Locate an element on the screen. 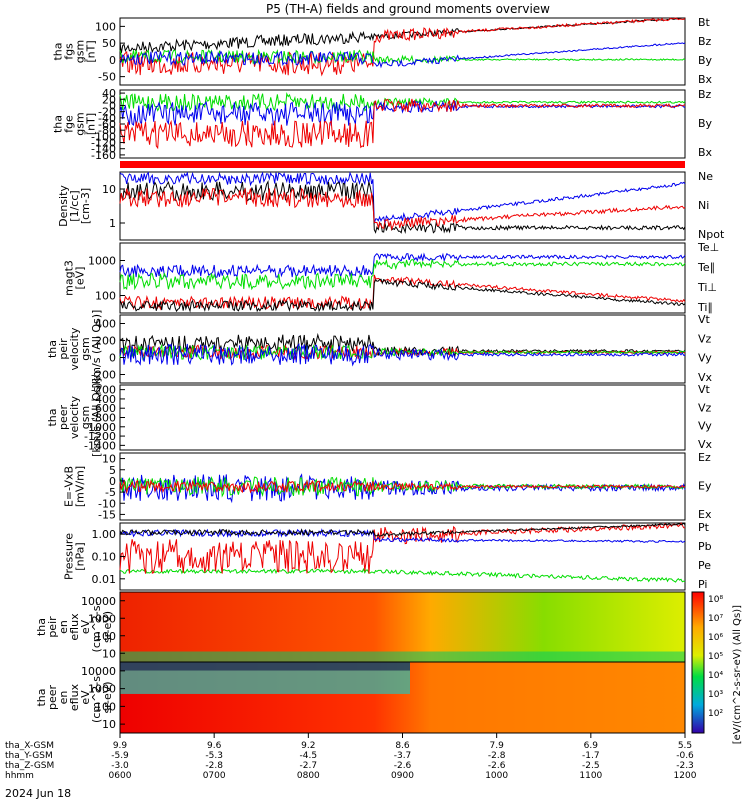 The height and width of the screenshot is (800, 750). colorbar-tick-label: 10⁷ is located at coordinates (715, 619).